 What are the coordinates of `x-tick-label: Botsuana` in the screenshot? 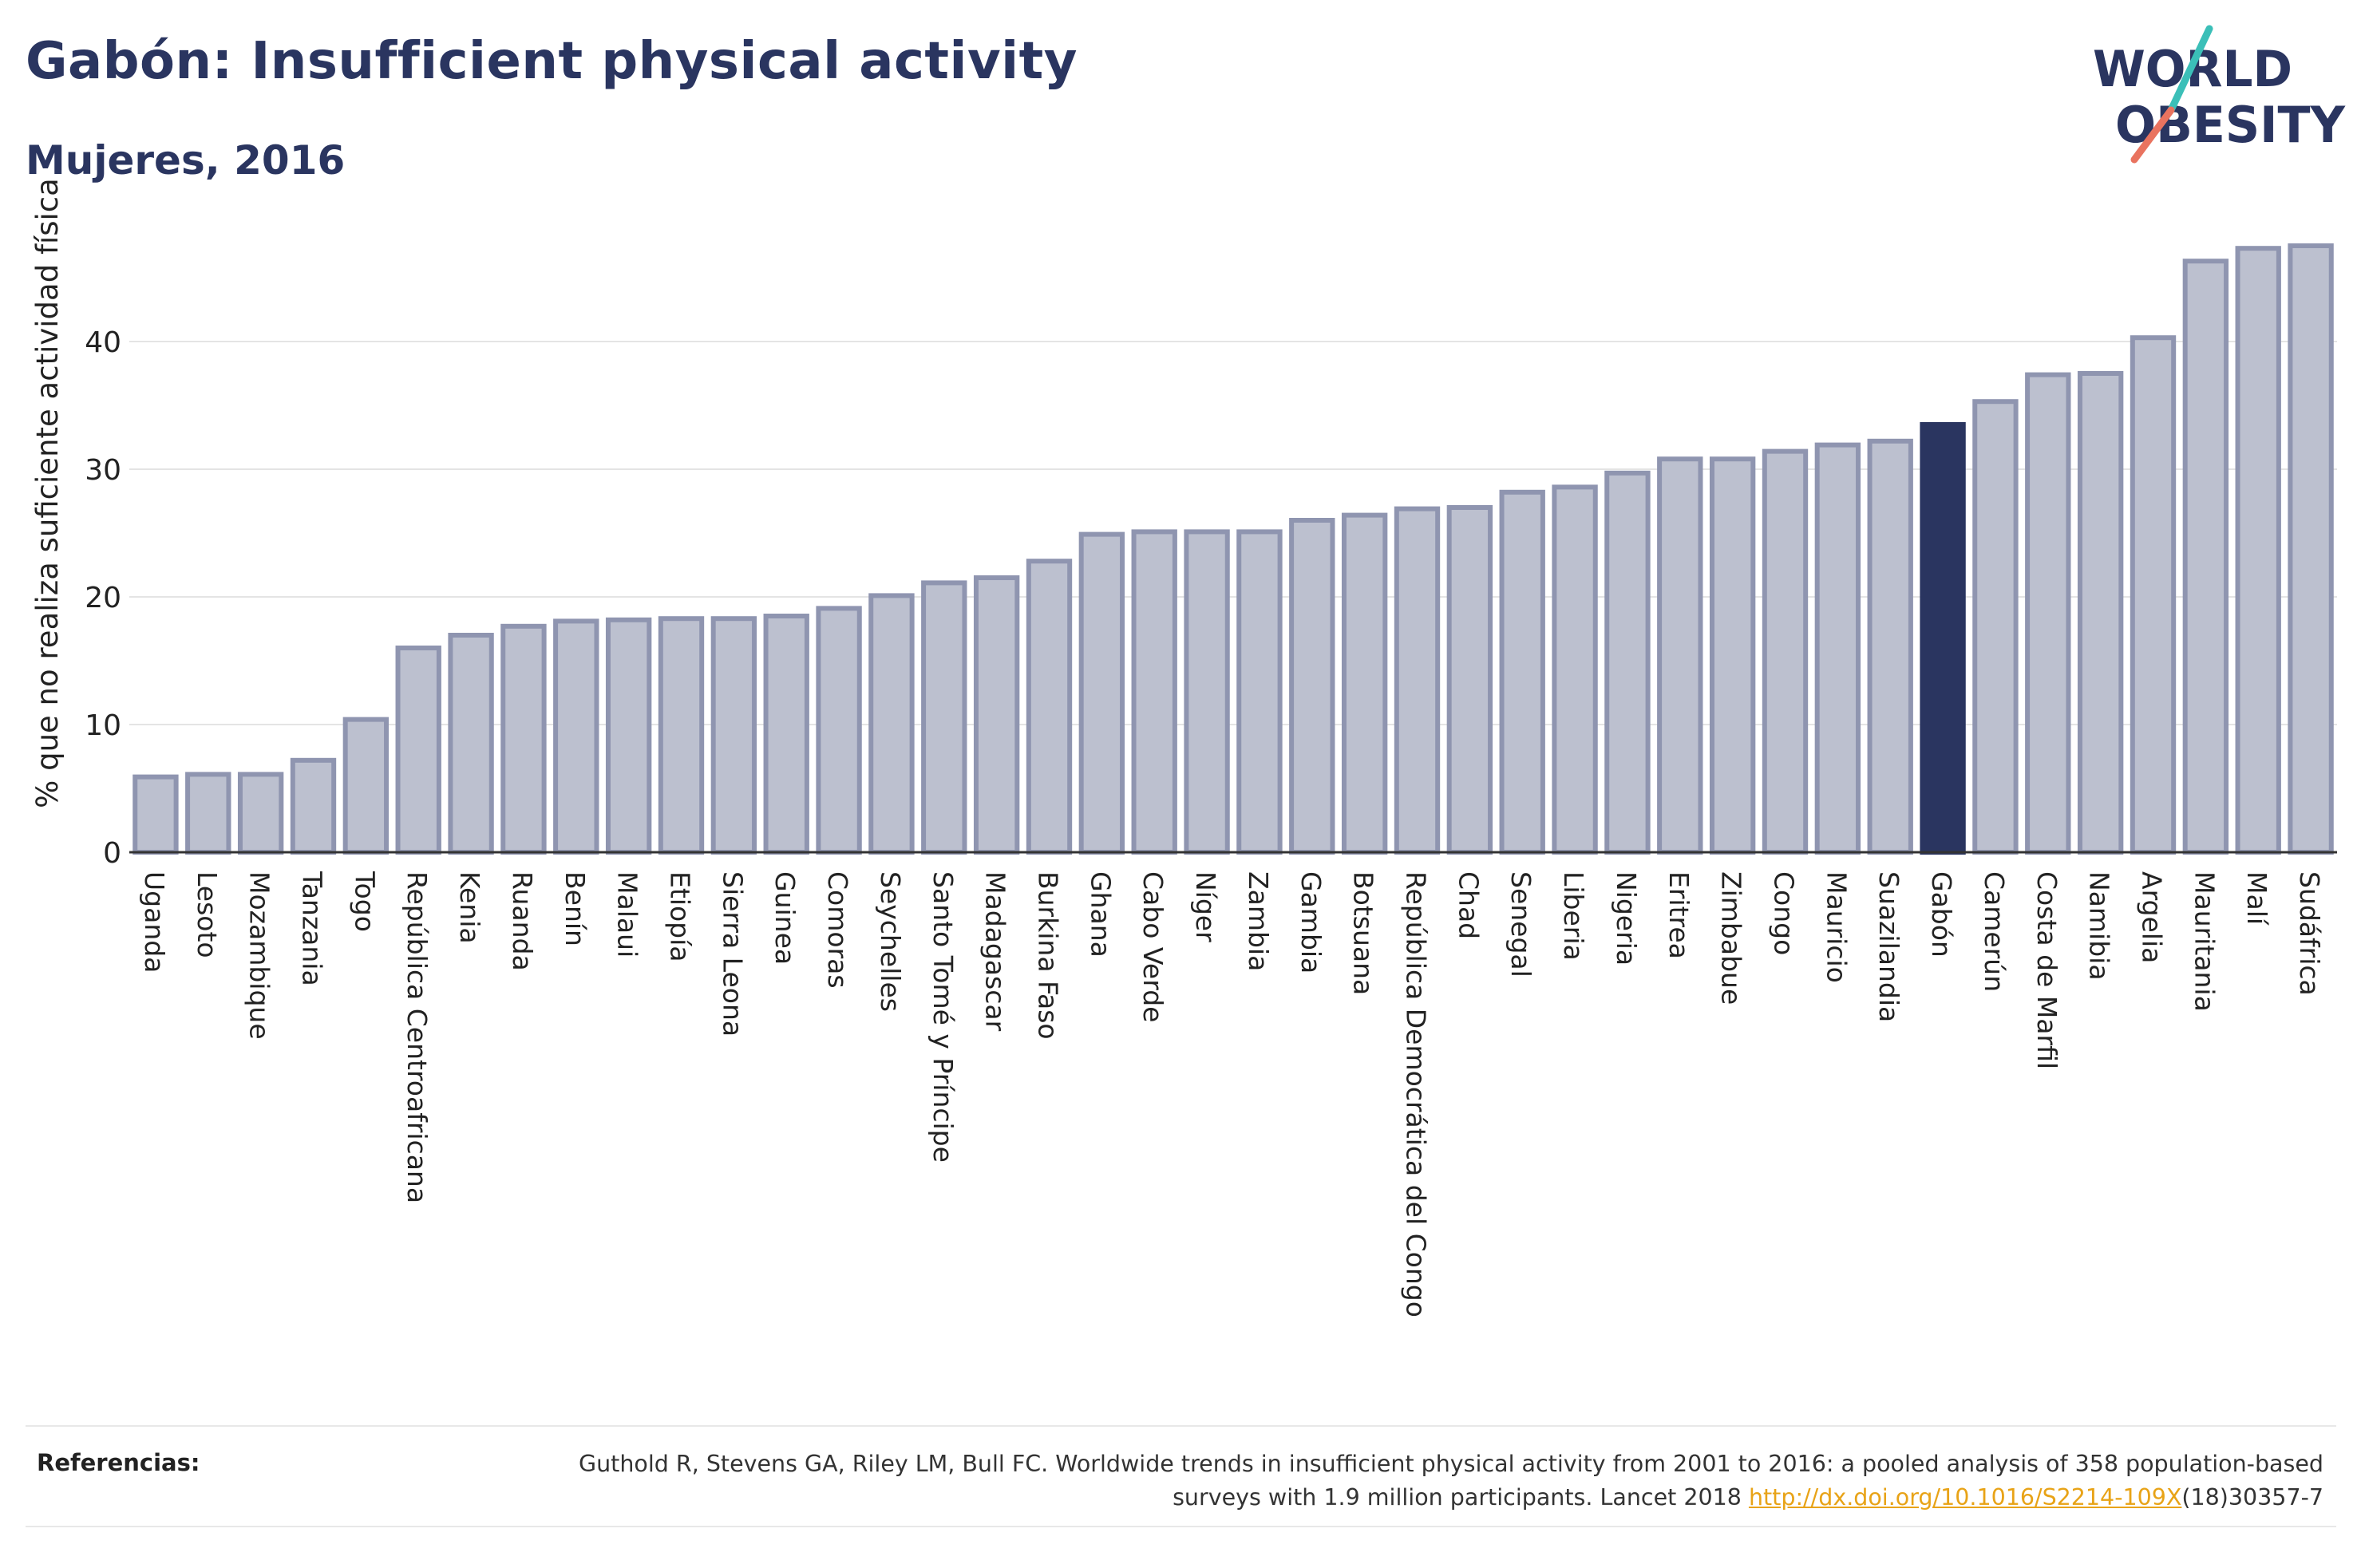 It's located at (1363, 933).